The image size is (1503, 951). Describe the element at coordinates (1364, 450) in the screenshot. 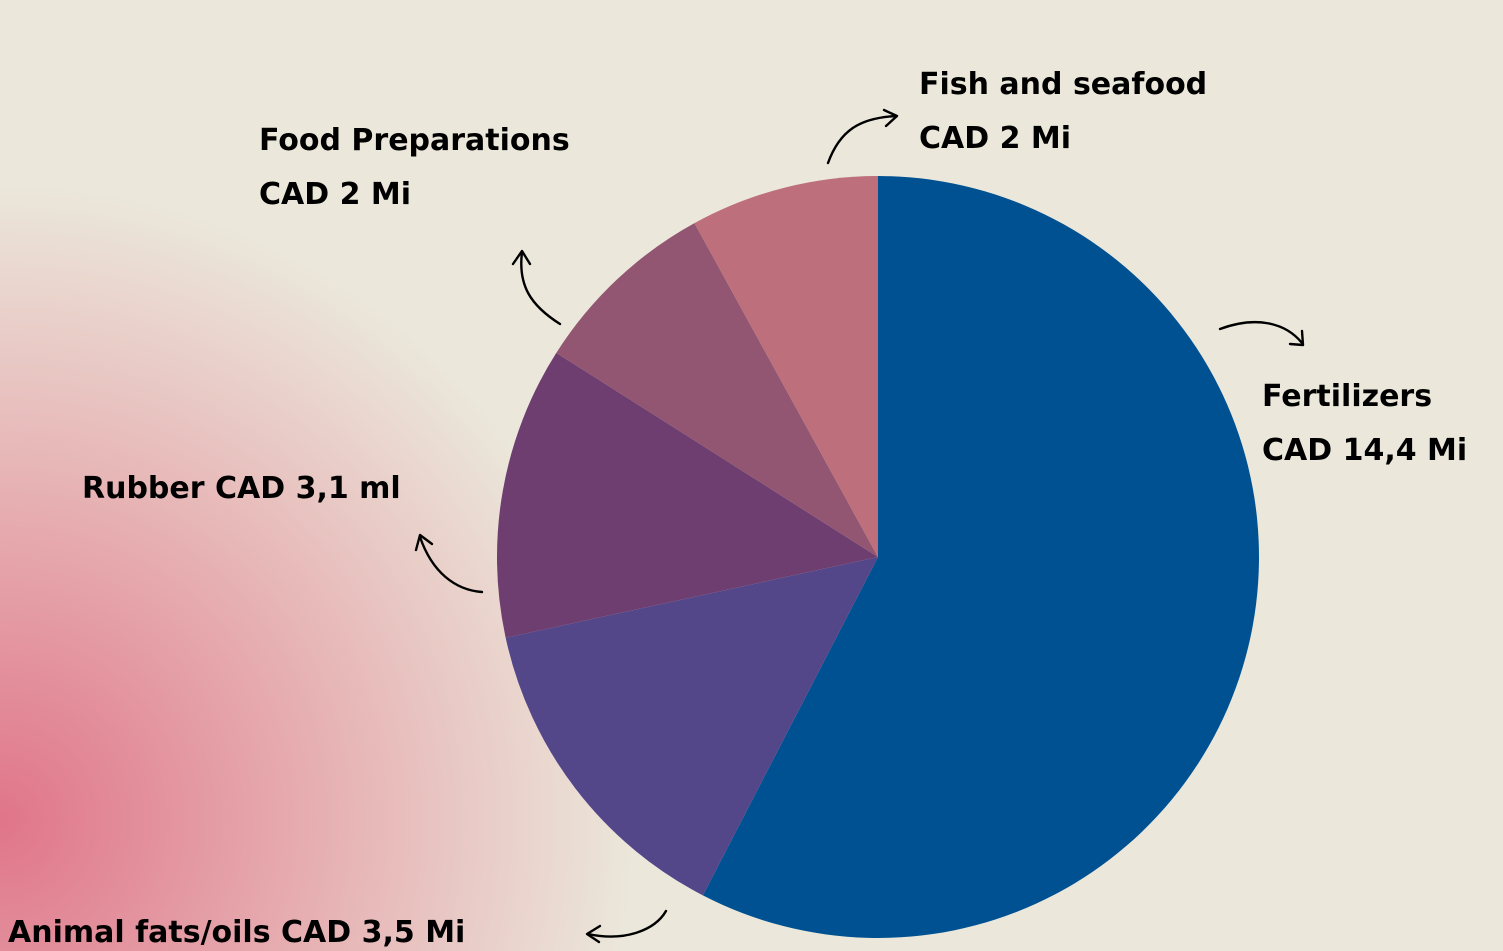

I see `value-label: CAD 14,4 Mi` at that location.